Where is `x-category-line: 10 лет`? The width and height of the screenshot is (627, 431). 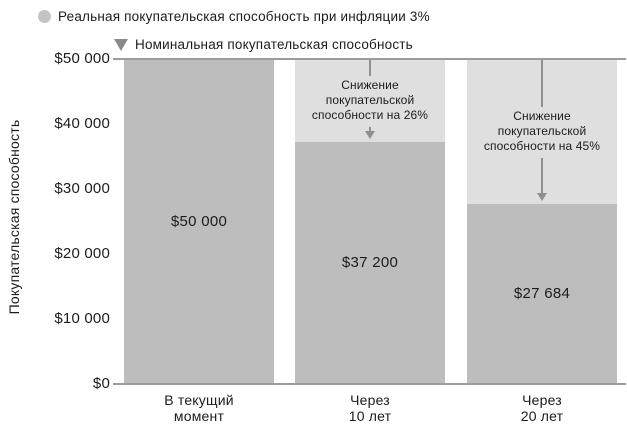
x-category-line: 10 лет is located at coordinates (370, 416).